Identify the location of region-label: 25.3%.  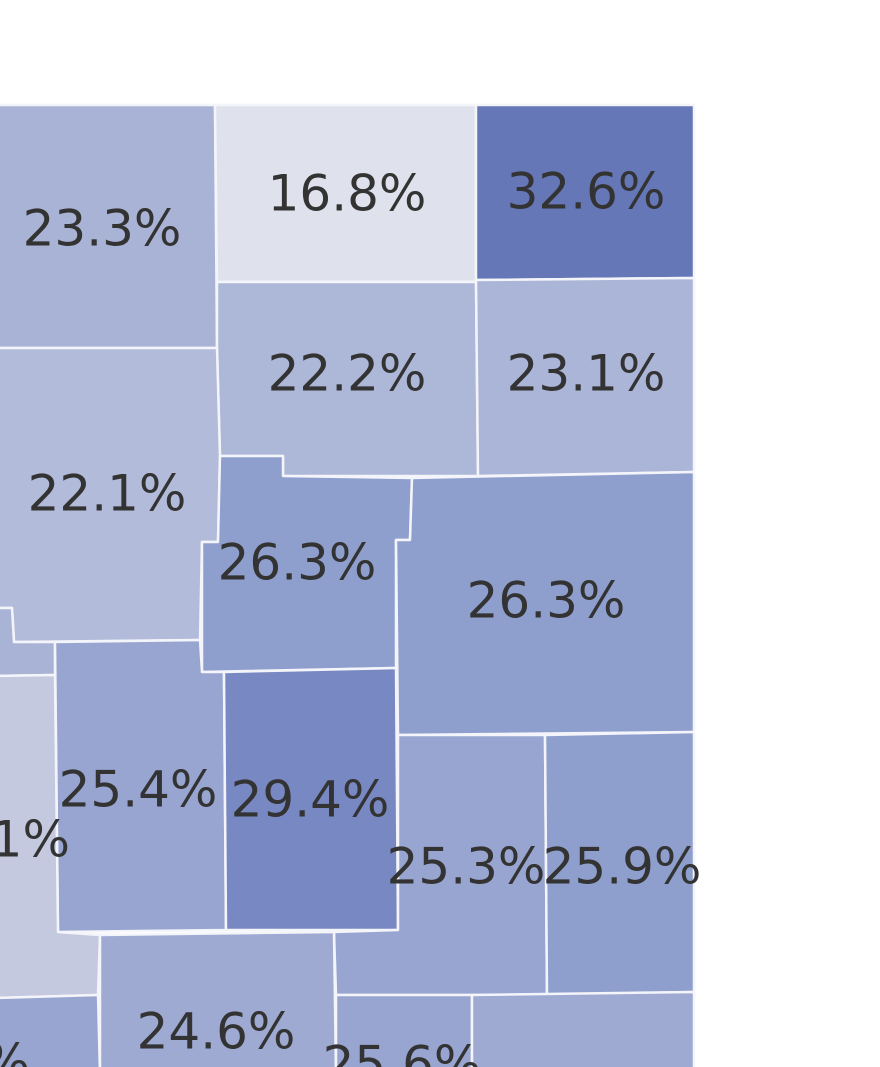
(466, 867).